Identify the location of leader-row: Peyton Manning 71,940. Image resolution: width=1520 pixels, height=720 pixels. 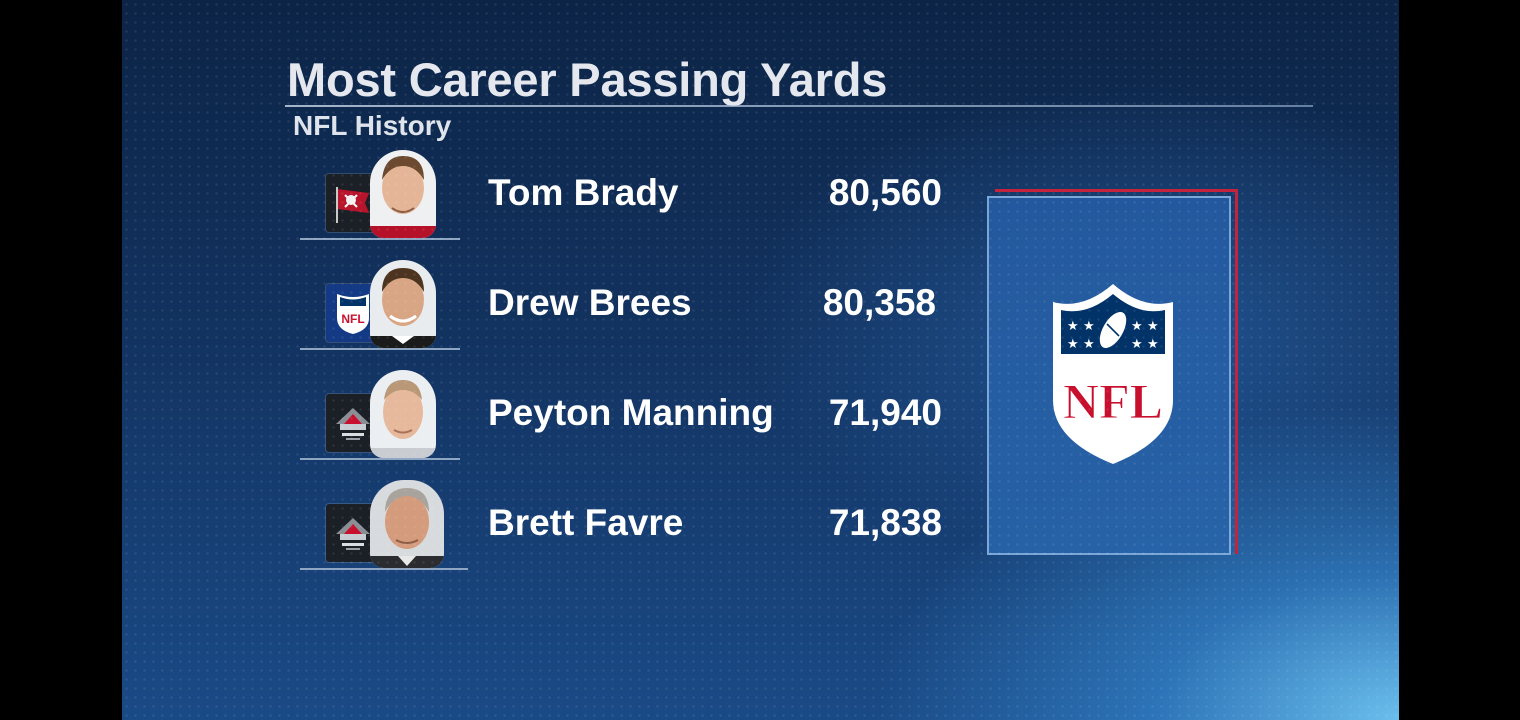
(625, 423).